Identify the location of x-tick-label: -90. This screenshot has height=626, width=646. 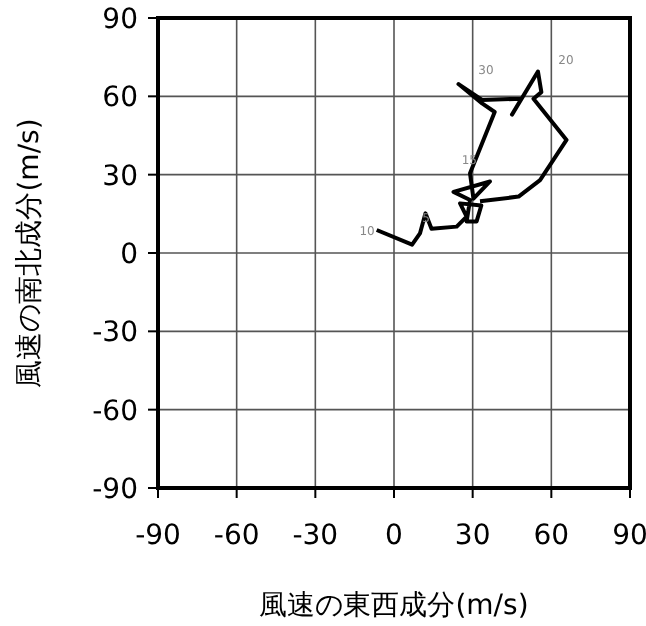
(158, 536).